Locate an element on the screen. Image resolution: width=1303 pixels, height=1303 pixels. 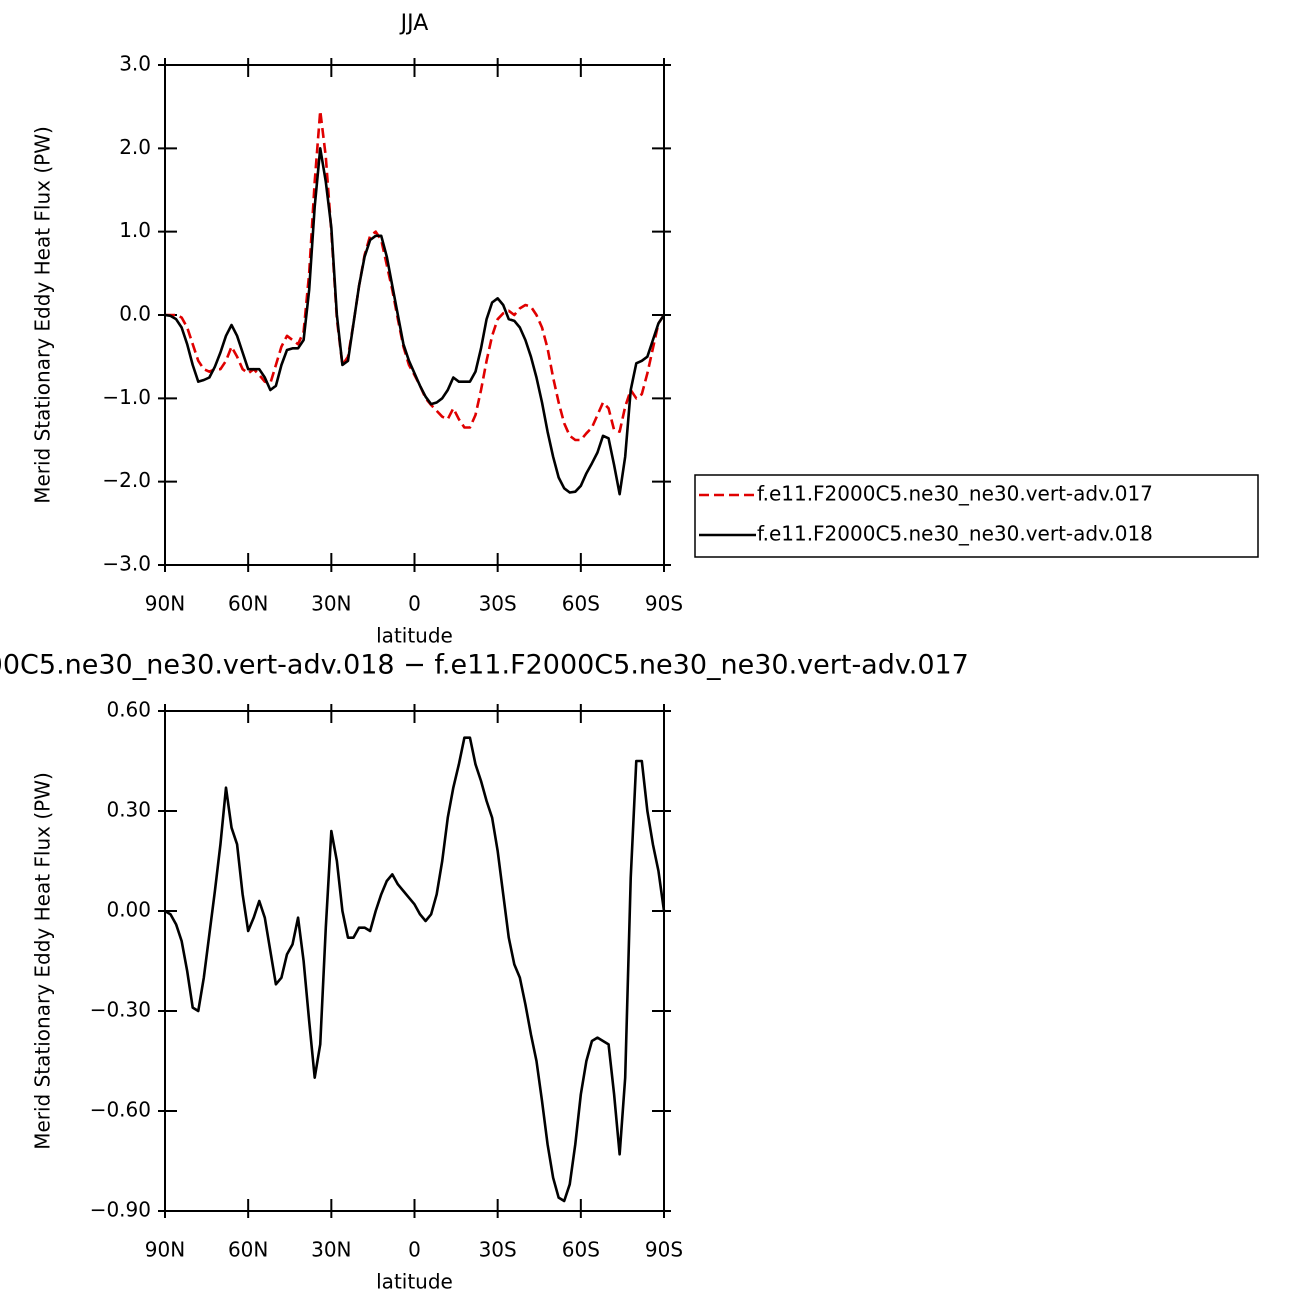
y-tick-label: 0.30 is located at coordinates (128, 810).